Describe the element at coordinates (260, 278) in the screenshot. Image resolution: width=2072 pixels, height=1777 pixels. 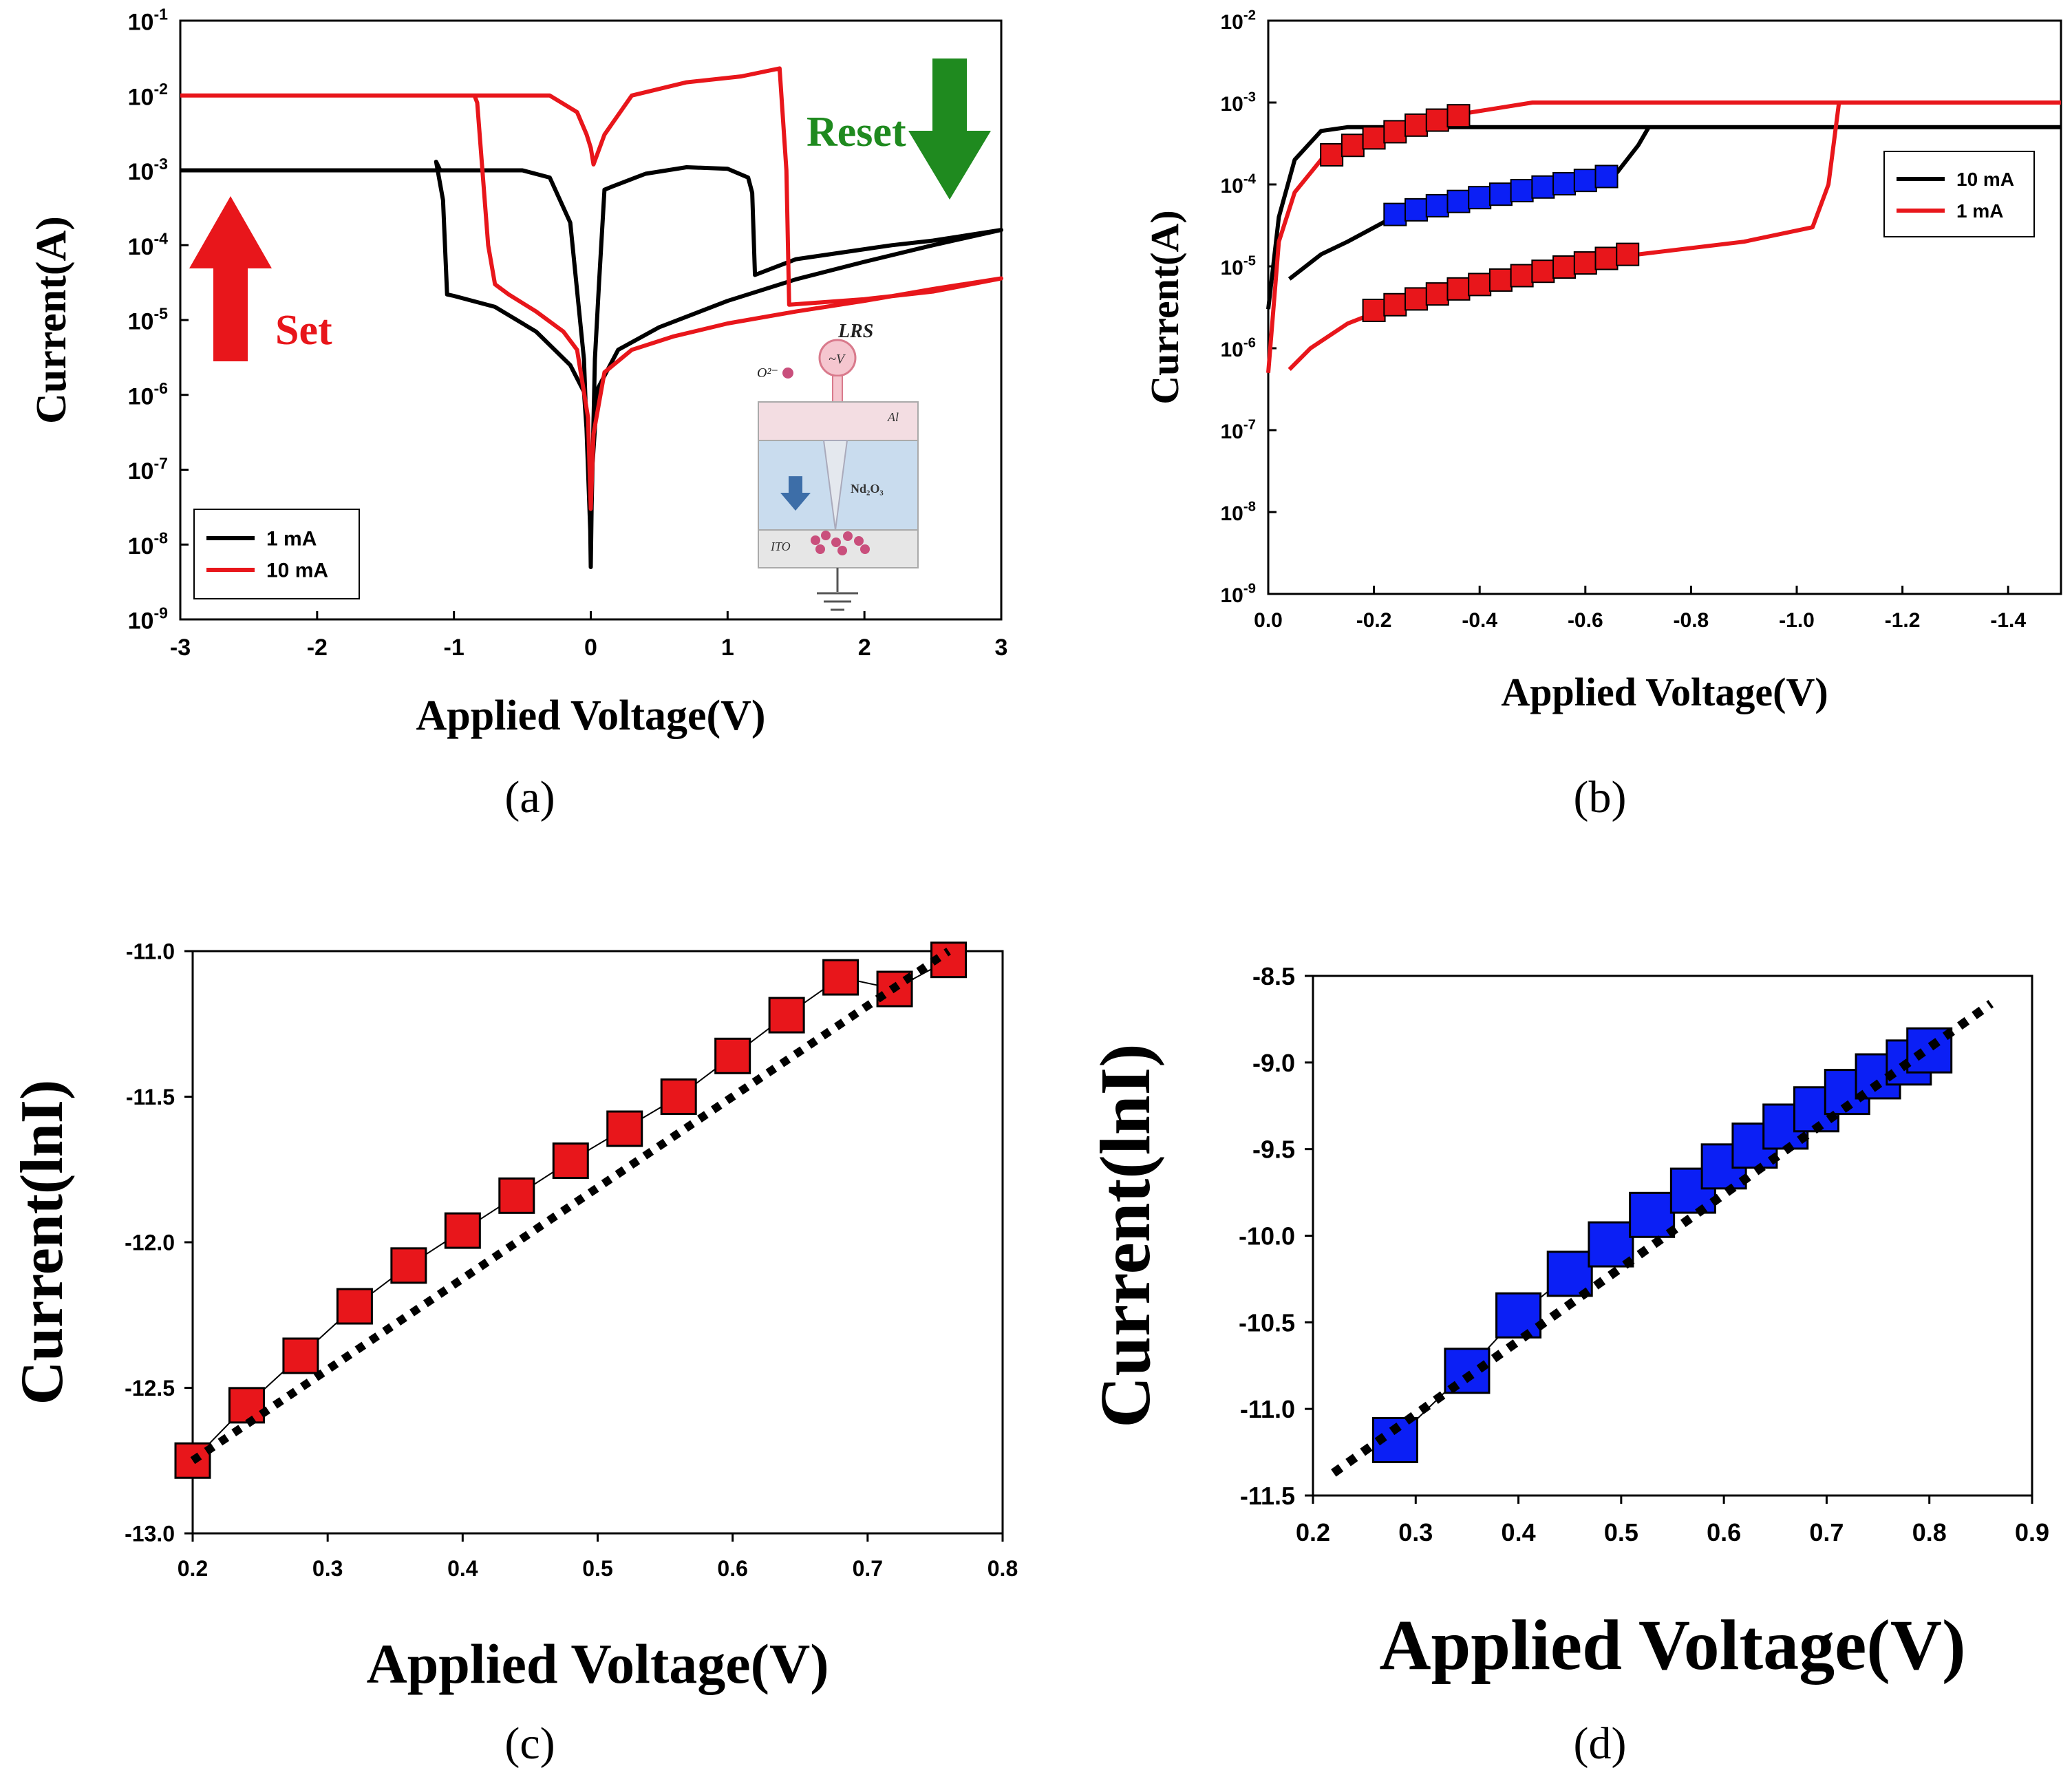
I see `set-annotation: Set` at that location.